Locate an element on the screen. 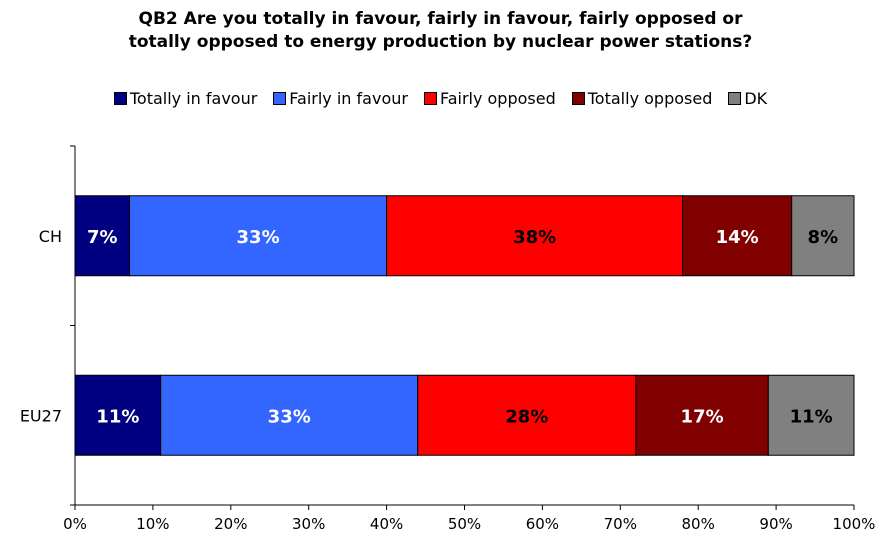 The height and width of the screenshot is (539, 881). x-tick-label: 20% is located at coordinates (230, 524).